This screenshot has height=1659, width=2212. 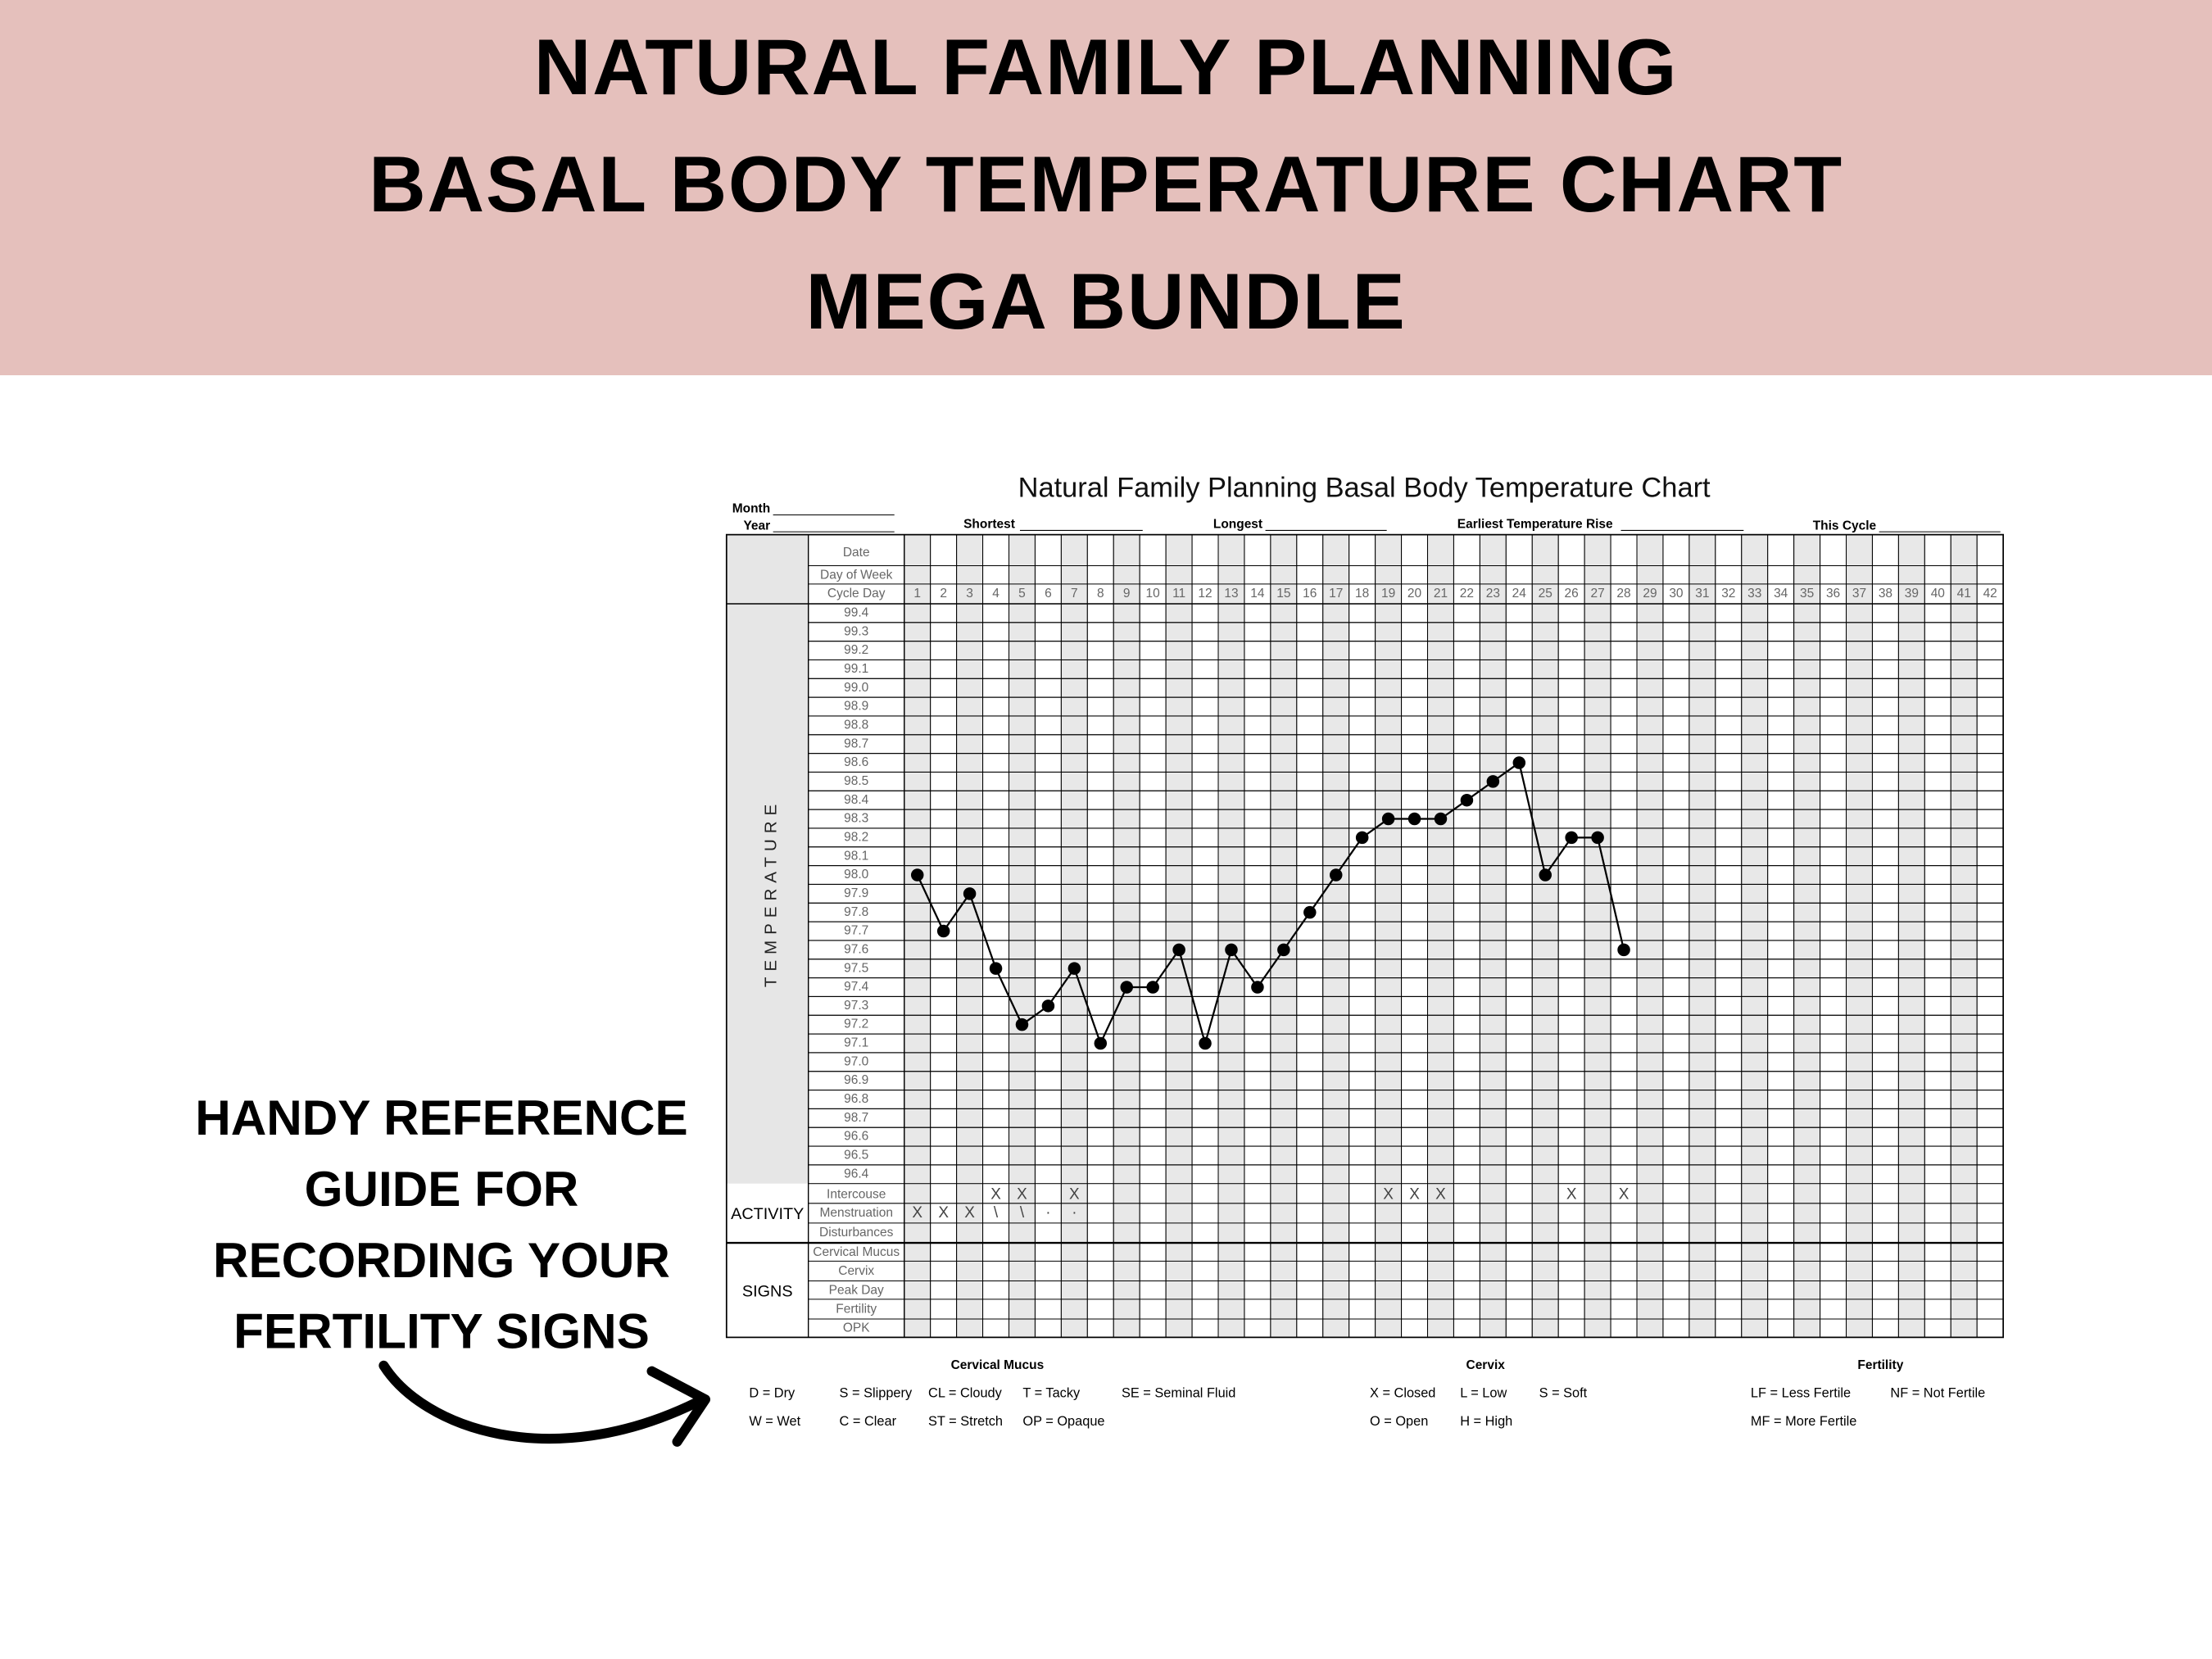 What do you see at coordinates (1535, 525) in the screenshot?
I see `field-label: Earliest Temperature Rise` at bounding box center [1535, 525].